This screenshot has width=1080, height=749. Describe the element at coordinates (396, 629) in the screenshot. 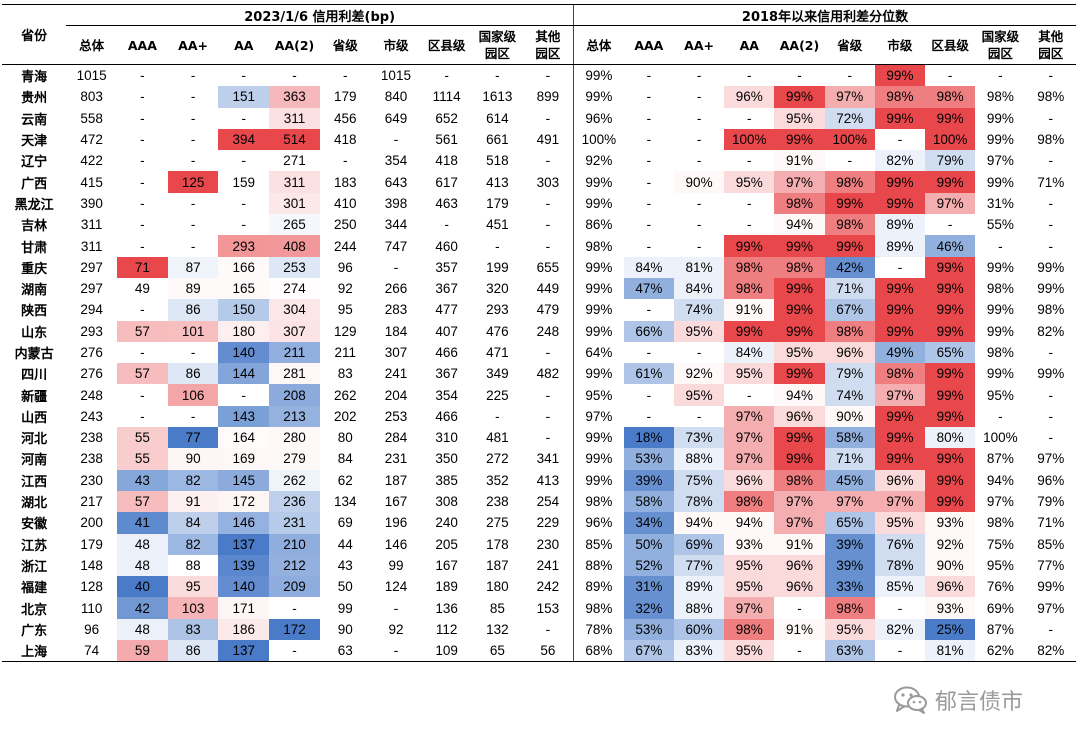

I see `spread-cell: 92` at that location.